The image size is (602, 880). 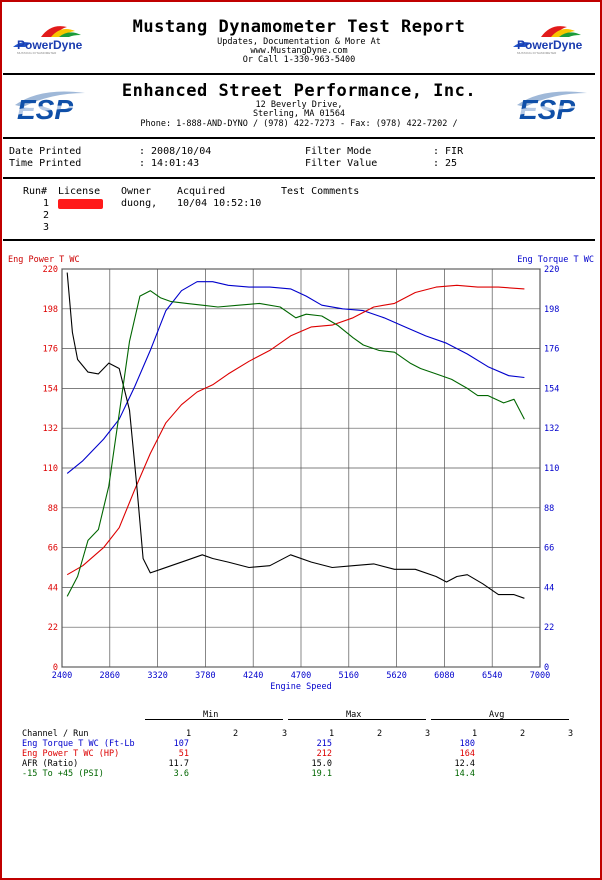 I want to click on powerdyne-logo-left: PowerDyne MUSTANG DYNAMOMETER, so click(x=48, y=40).